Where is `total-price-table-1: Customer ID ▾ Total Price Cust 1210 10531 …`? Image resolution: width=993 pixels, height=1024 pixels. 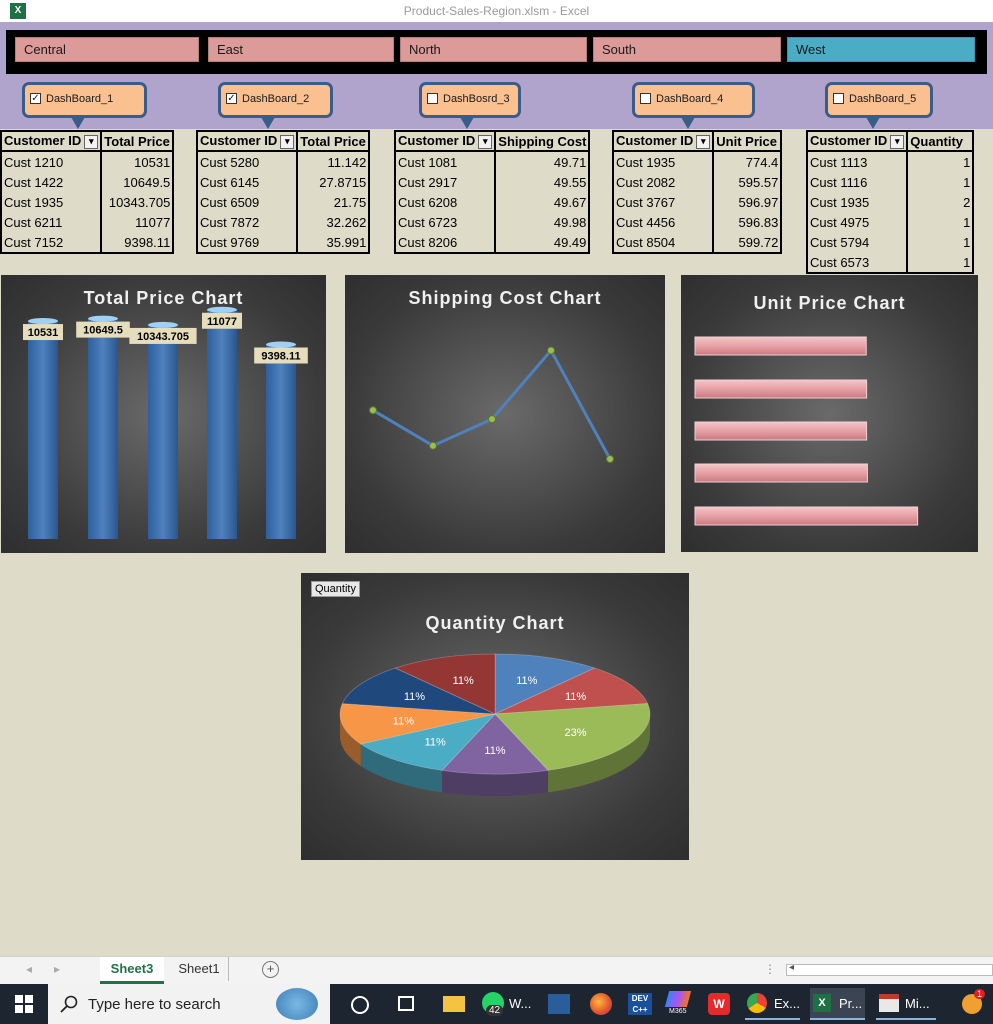
total-price-table-1: Customer ID ▾ Total Price Cust 1210 10531 … is located at coordinates (87, 192).